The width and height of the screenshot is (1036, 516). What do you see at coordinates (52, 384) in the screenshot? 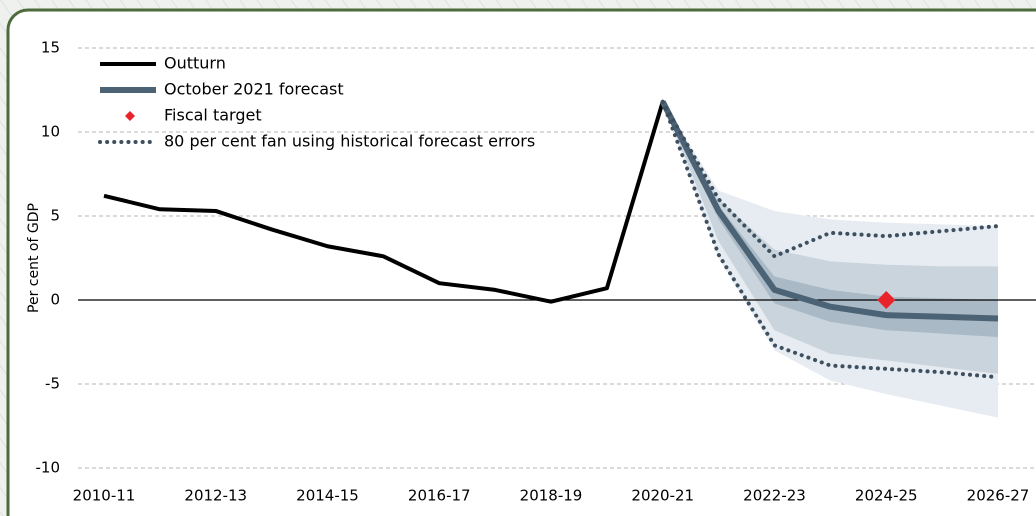
I see `y-tick-label: -5` at bounding box center [52, 384].